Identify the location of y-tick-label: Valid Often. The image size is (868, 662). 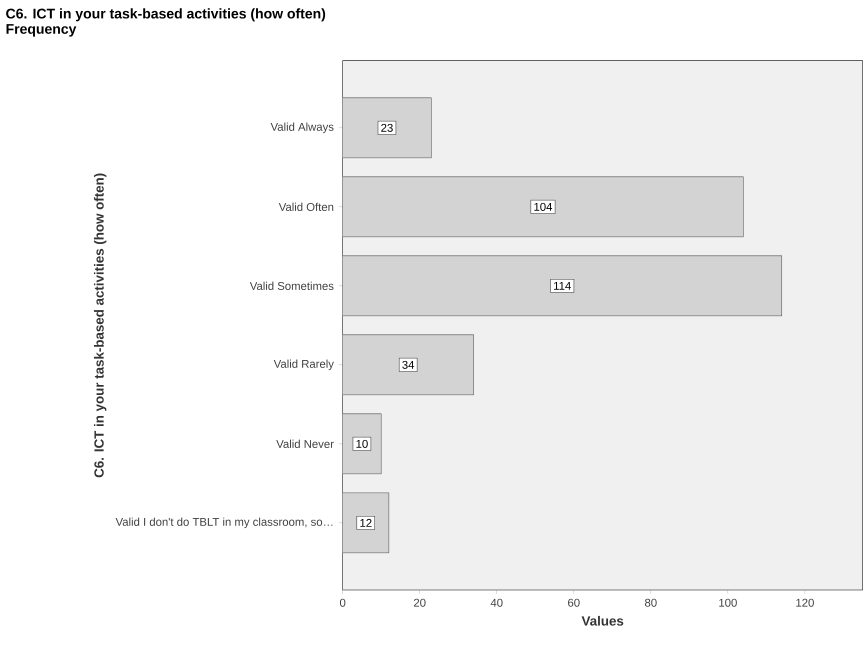
(306, 206).